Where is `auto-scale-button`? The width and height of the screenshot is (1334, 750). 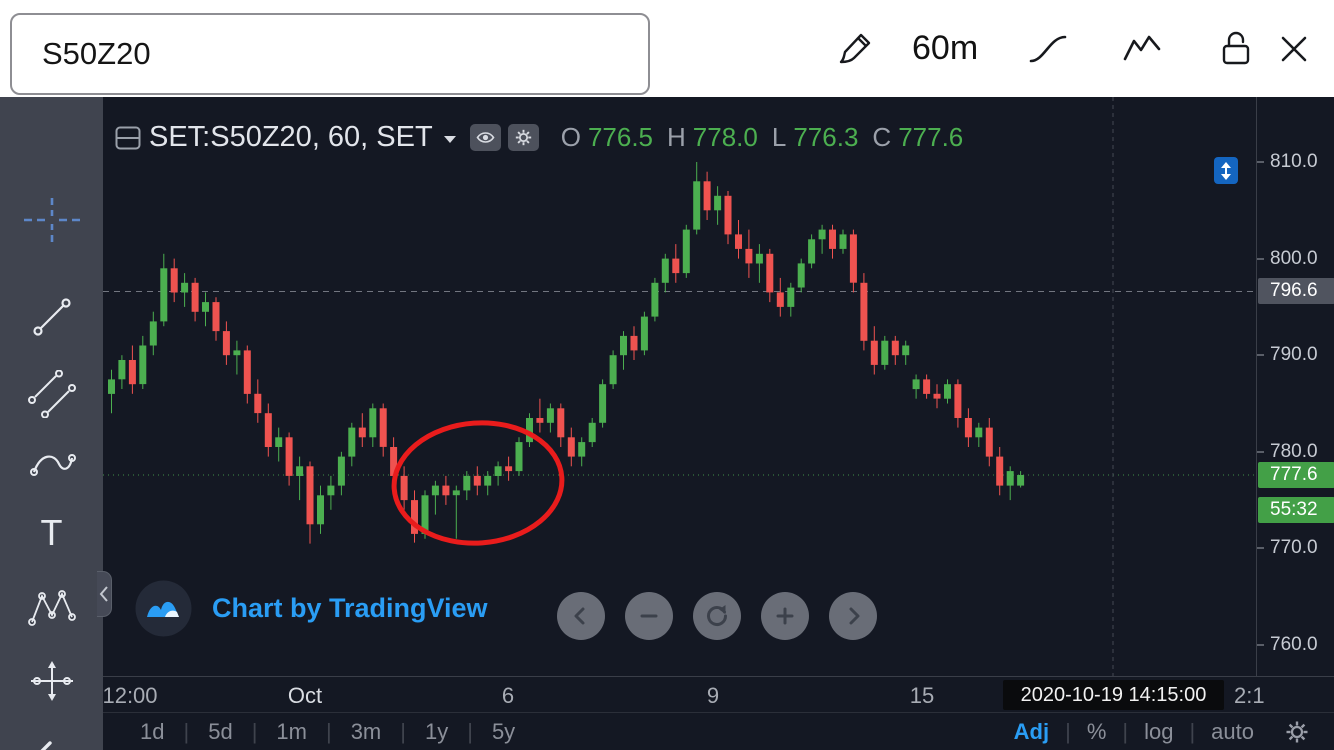 auto-scale-button is located at coordinates (1226, 170).